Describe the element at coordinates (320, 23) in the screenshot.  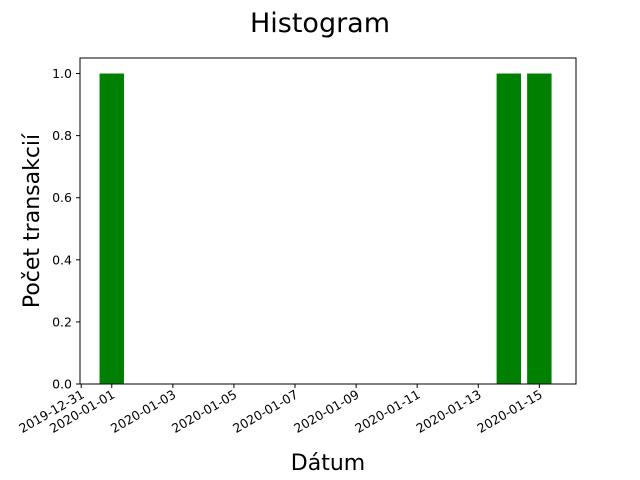
I see `chart-title: Histogram` at that location.